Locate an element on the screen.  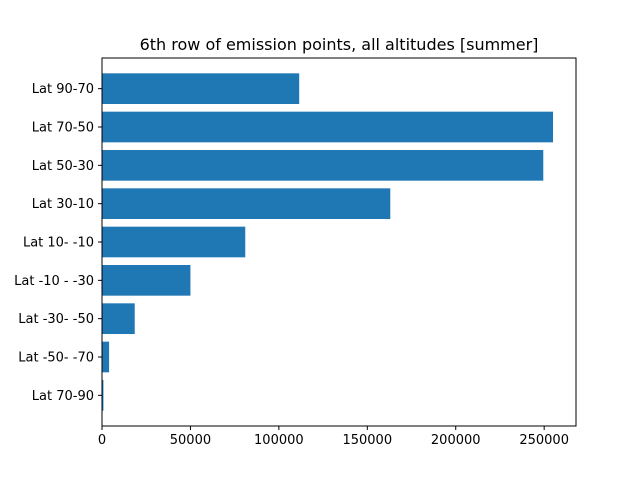
y-tick-label-7: Lat -50- -70 is located at coordinates (56, 358).